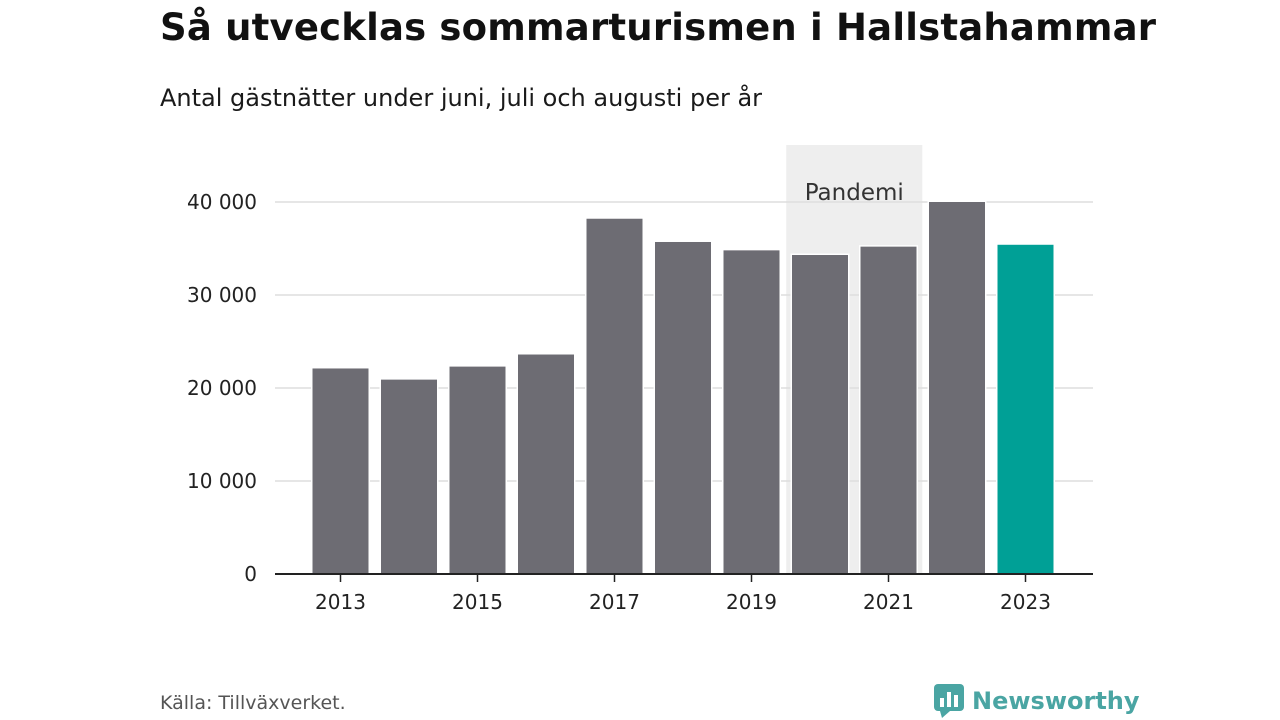 The height and width of the screenshot is (720, 1280). What do you see at coordinates (477, 602) in the screenshot?
I see `x-tick-label: 2015` at bounding box center [477, 602].